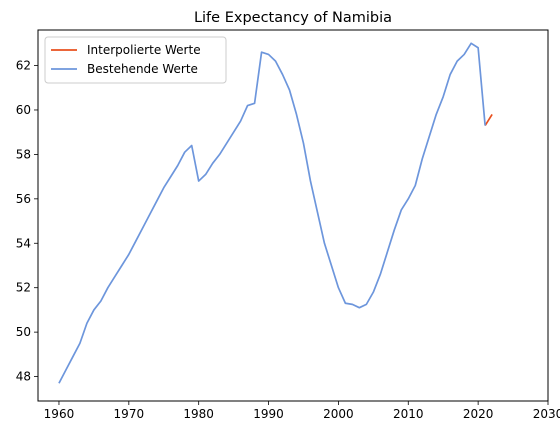 This screenshot has width=560, height=435. I want to click on x-tick-label: 2000, so click(338, 414).